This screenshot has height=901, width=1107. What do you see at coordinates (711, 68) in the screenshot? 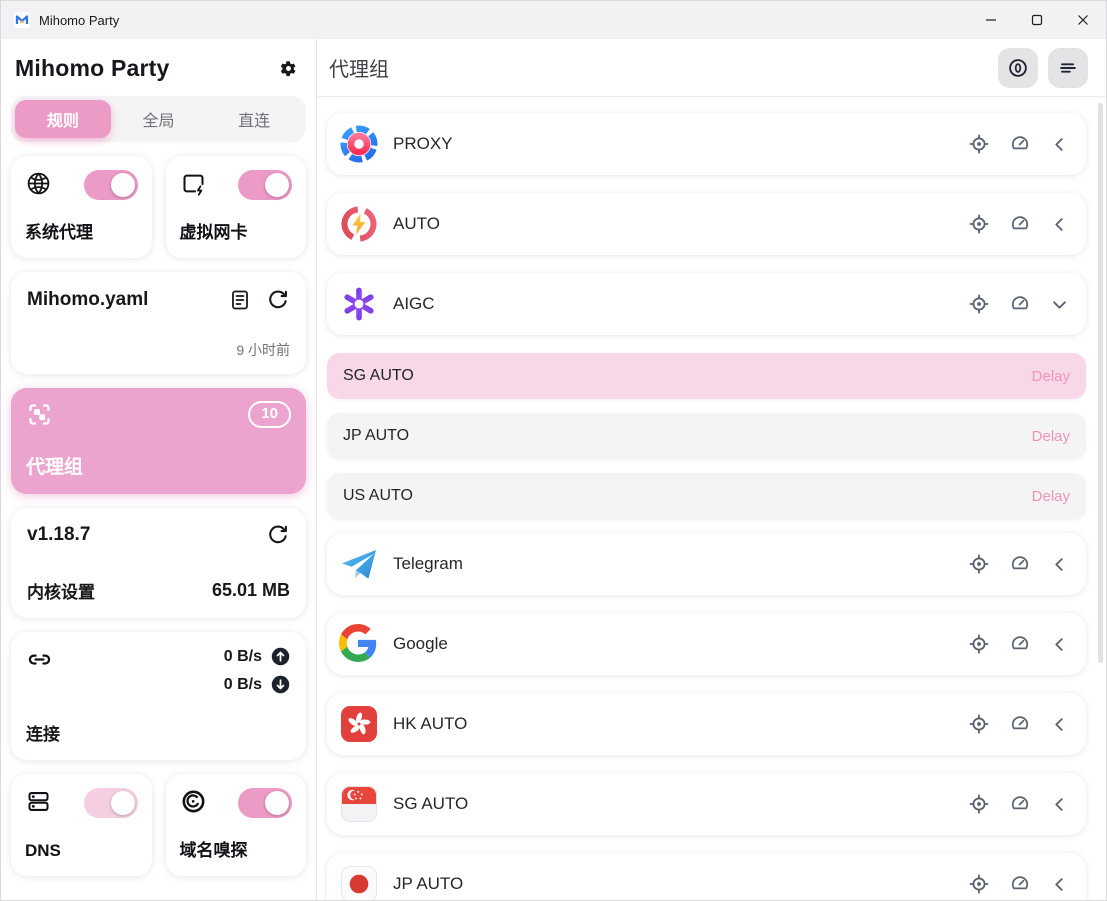
I see `main-header: 代理组` at bounding box center [711, 68].